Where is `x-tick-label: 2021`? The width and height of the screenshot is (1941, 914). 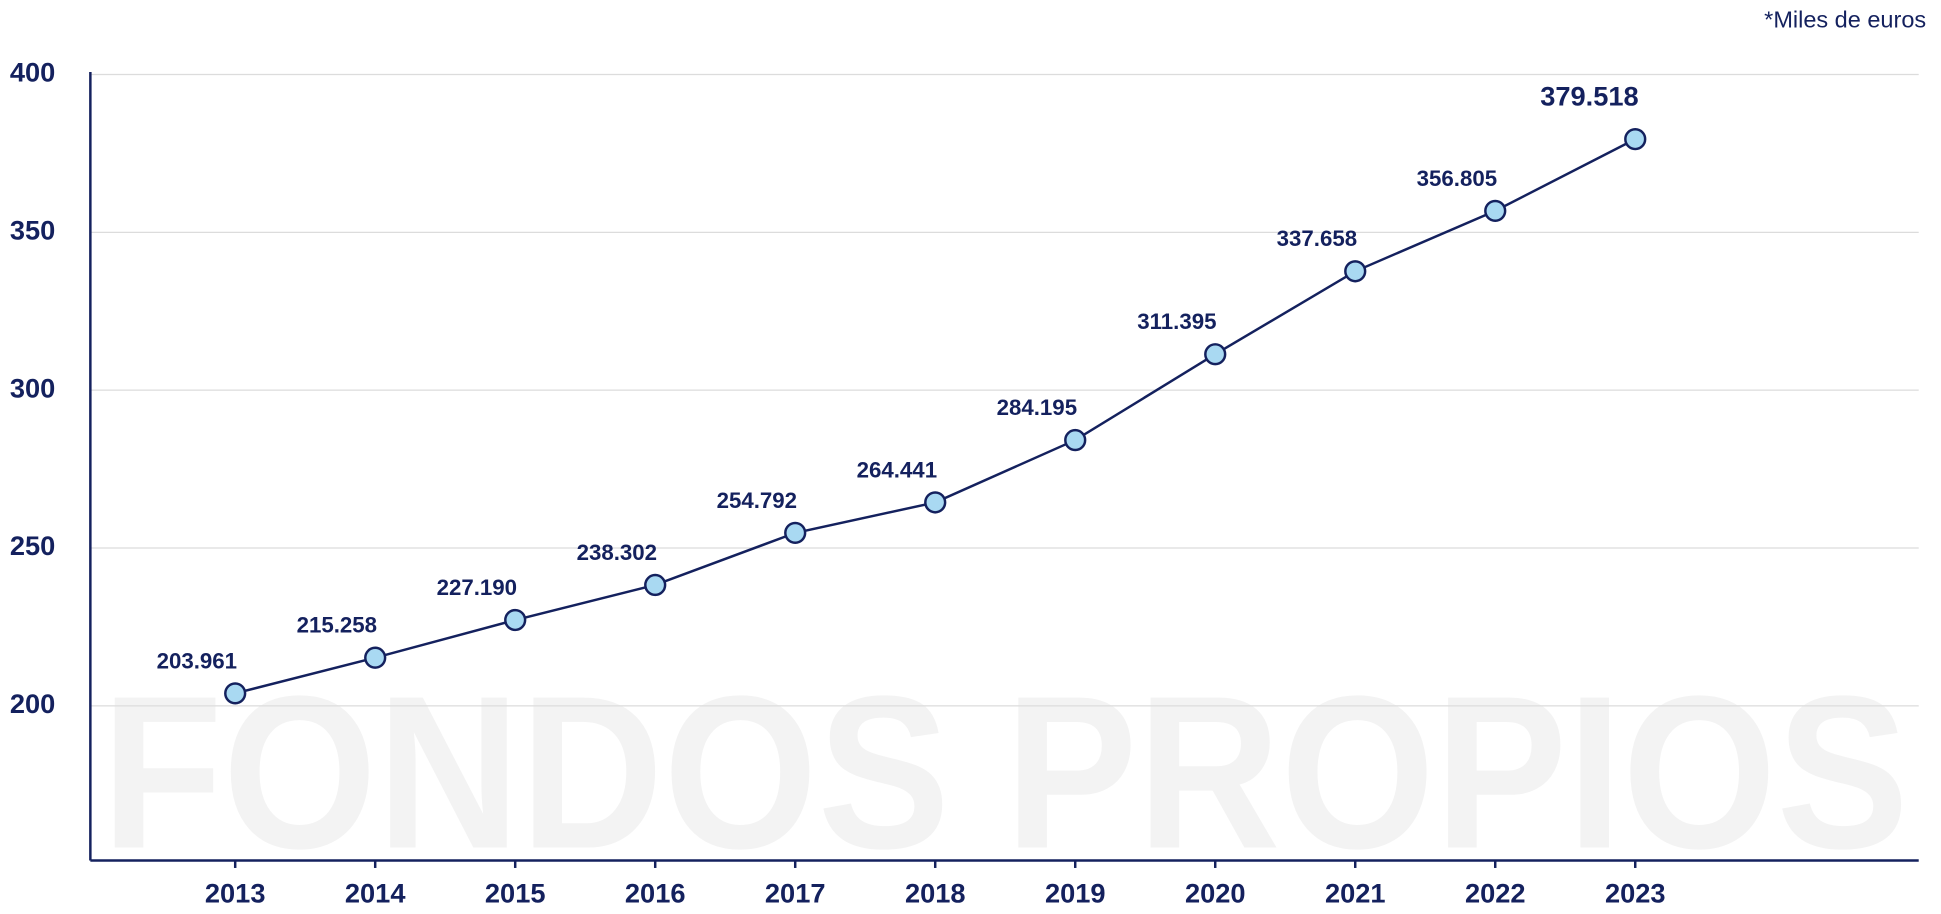 x-tick-label: 2021 is located at coordinates (1355, 892).